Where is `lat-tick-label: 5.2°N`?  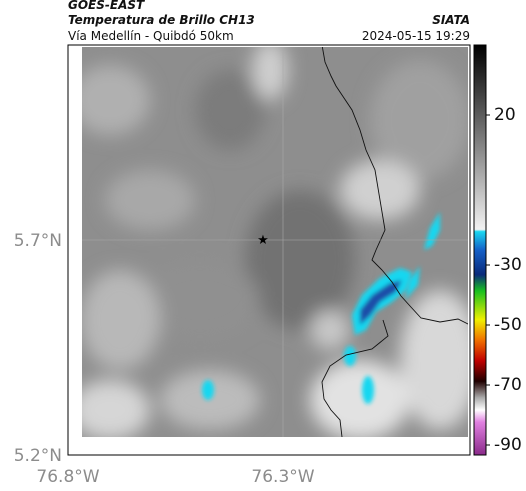
lat-tick-label: 5.2°N is located at coordinates (38, 456).